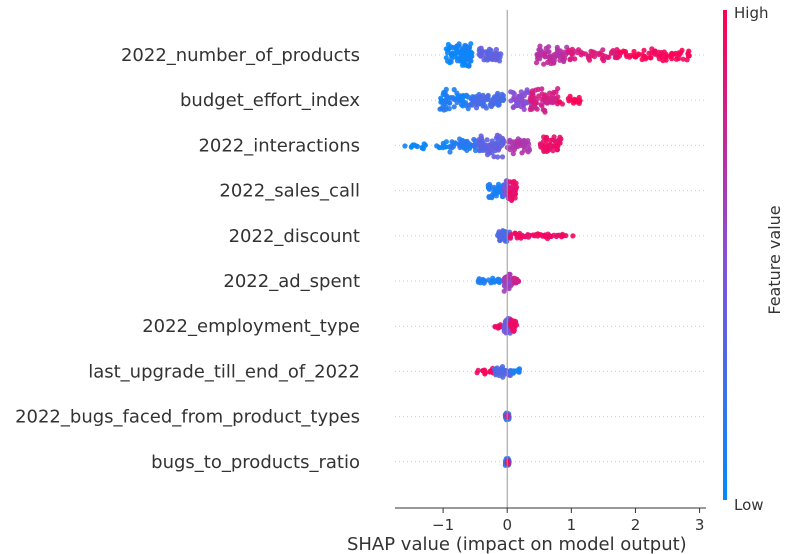 The width and height of the screenshot is (806, 554). Describe the element at coordinates (507, 525) in the screenshot. I see `x-tick-label: 0` at that location.